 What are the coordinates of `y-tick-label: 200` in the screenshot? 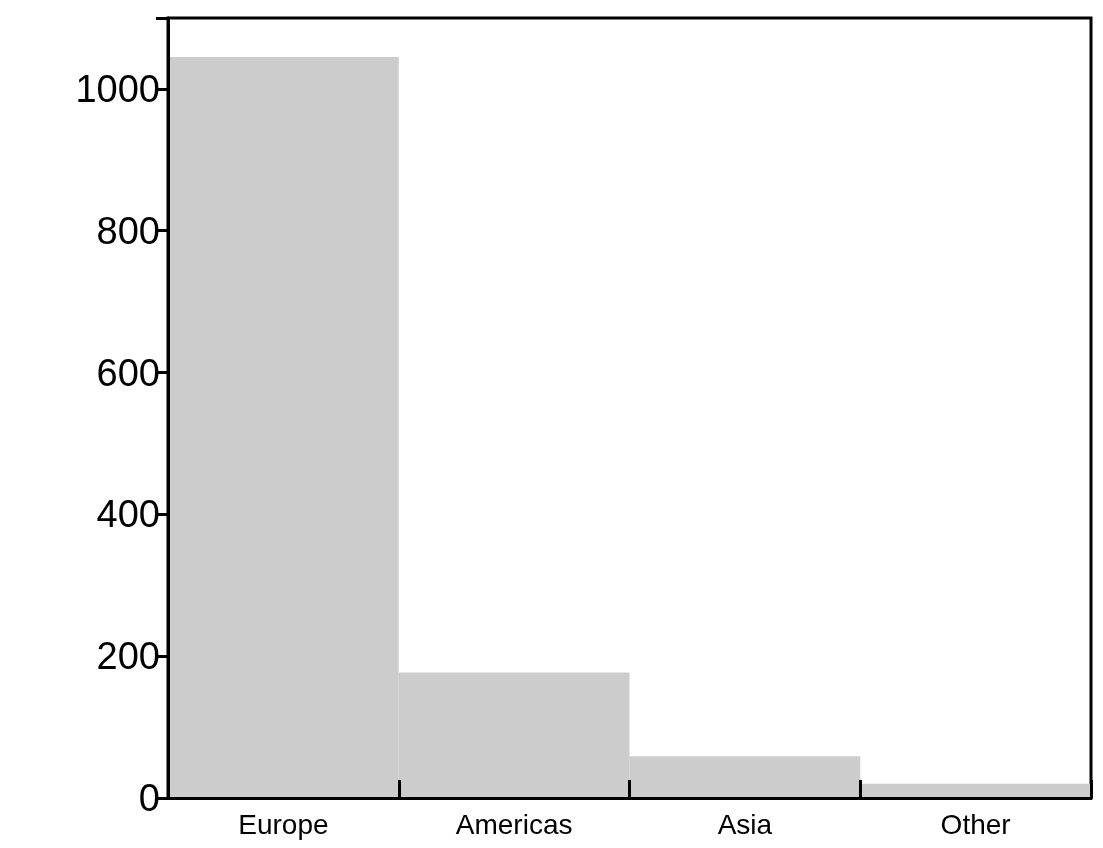 It's located at (128, 656).